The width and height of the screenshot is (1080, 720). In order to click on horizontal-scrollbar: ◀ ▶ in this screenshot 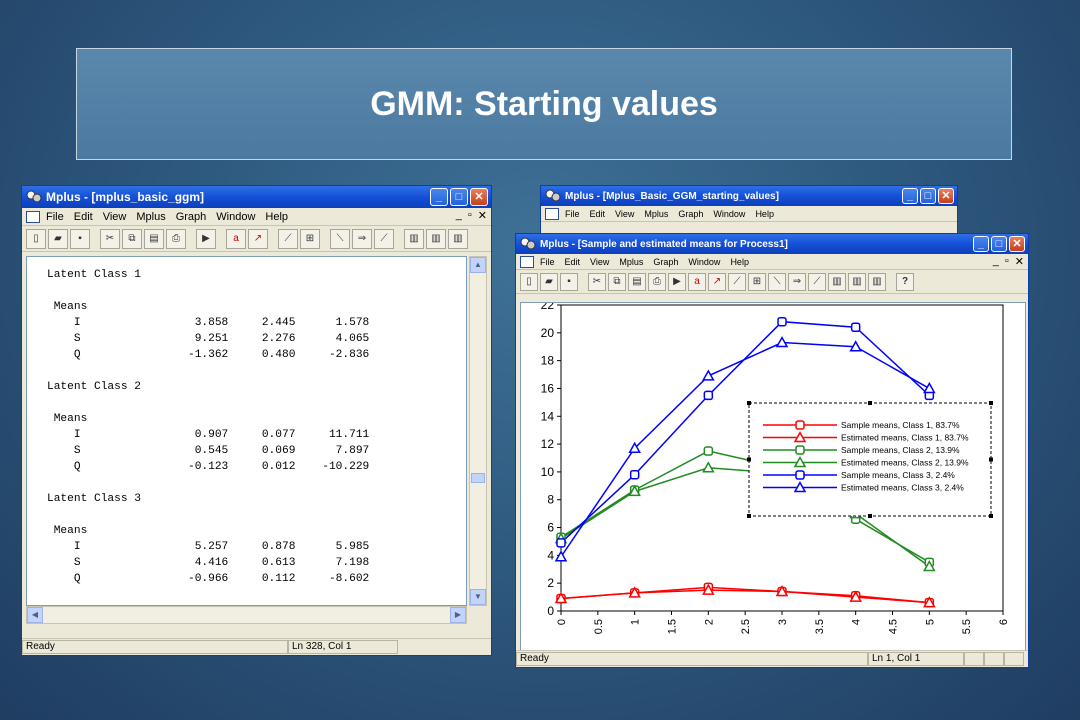, I will do `click(246, 615)`.